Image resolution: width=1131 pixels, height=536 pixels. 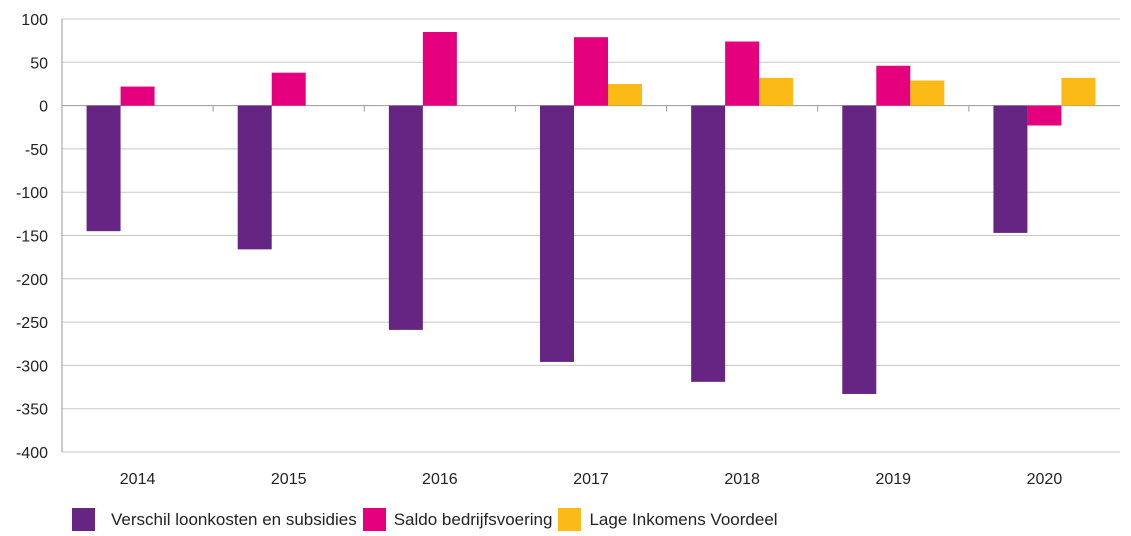 What do you see at coordinates (439, 68) in the screenshot?
I see `bar-saldo-bedrijfsvoering-2016` at bounding box center [439, 68].